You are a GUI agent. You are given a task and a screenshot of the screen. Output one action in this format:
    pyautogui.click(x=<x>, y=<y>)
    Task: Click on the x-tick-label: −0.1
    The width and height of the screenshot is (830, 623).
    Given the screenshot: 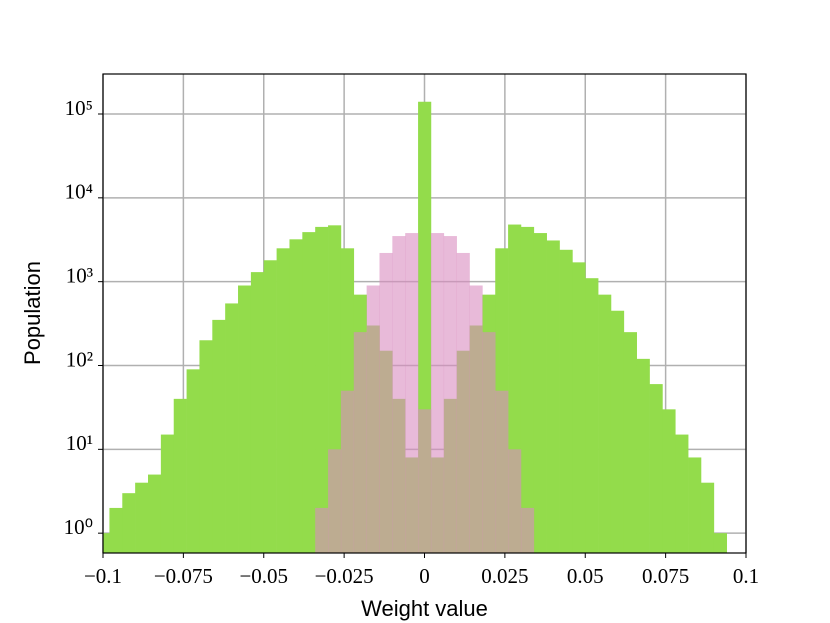 What is the action you would take?
    pyautogui.click(x=103, y=576)
    